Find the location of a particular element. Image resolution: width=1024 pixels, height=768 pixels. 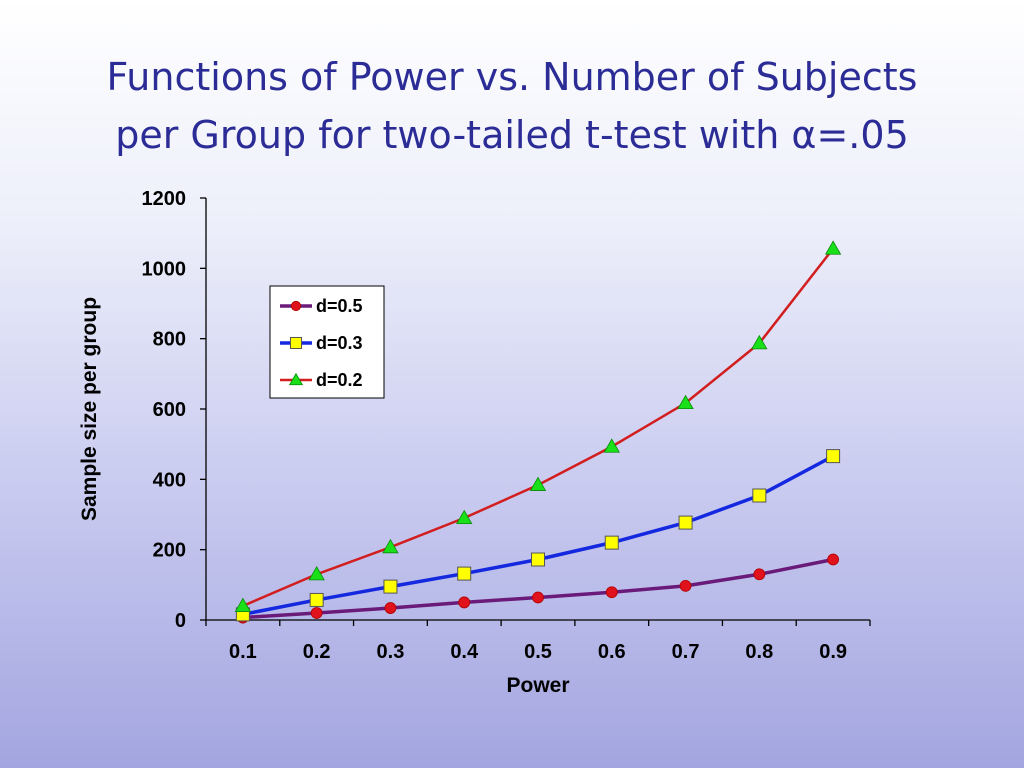

legend-label: d=0.2 is located at coordinates (339, 380).